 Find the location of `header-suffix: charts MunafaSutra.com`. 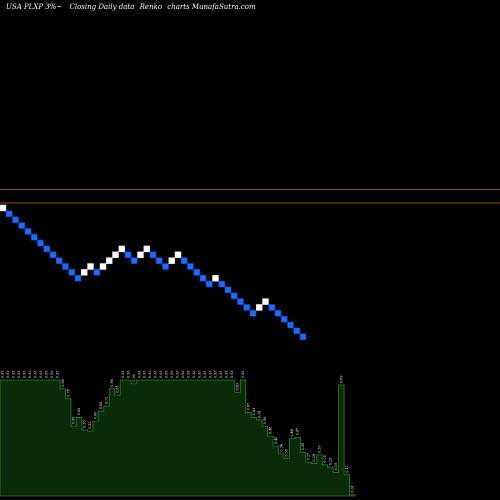

header-suffix: charts MunafaSutra.com is located at coordinates (211, 7).